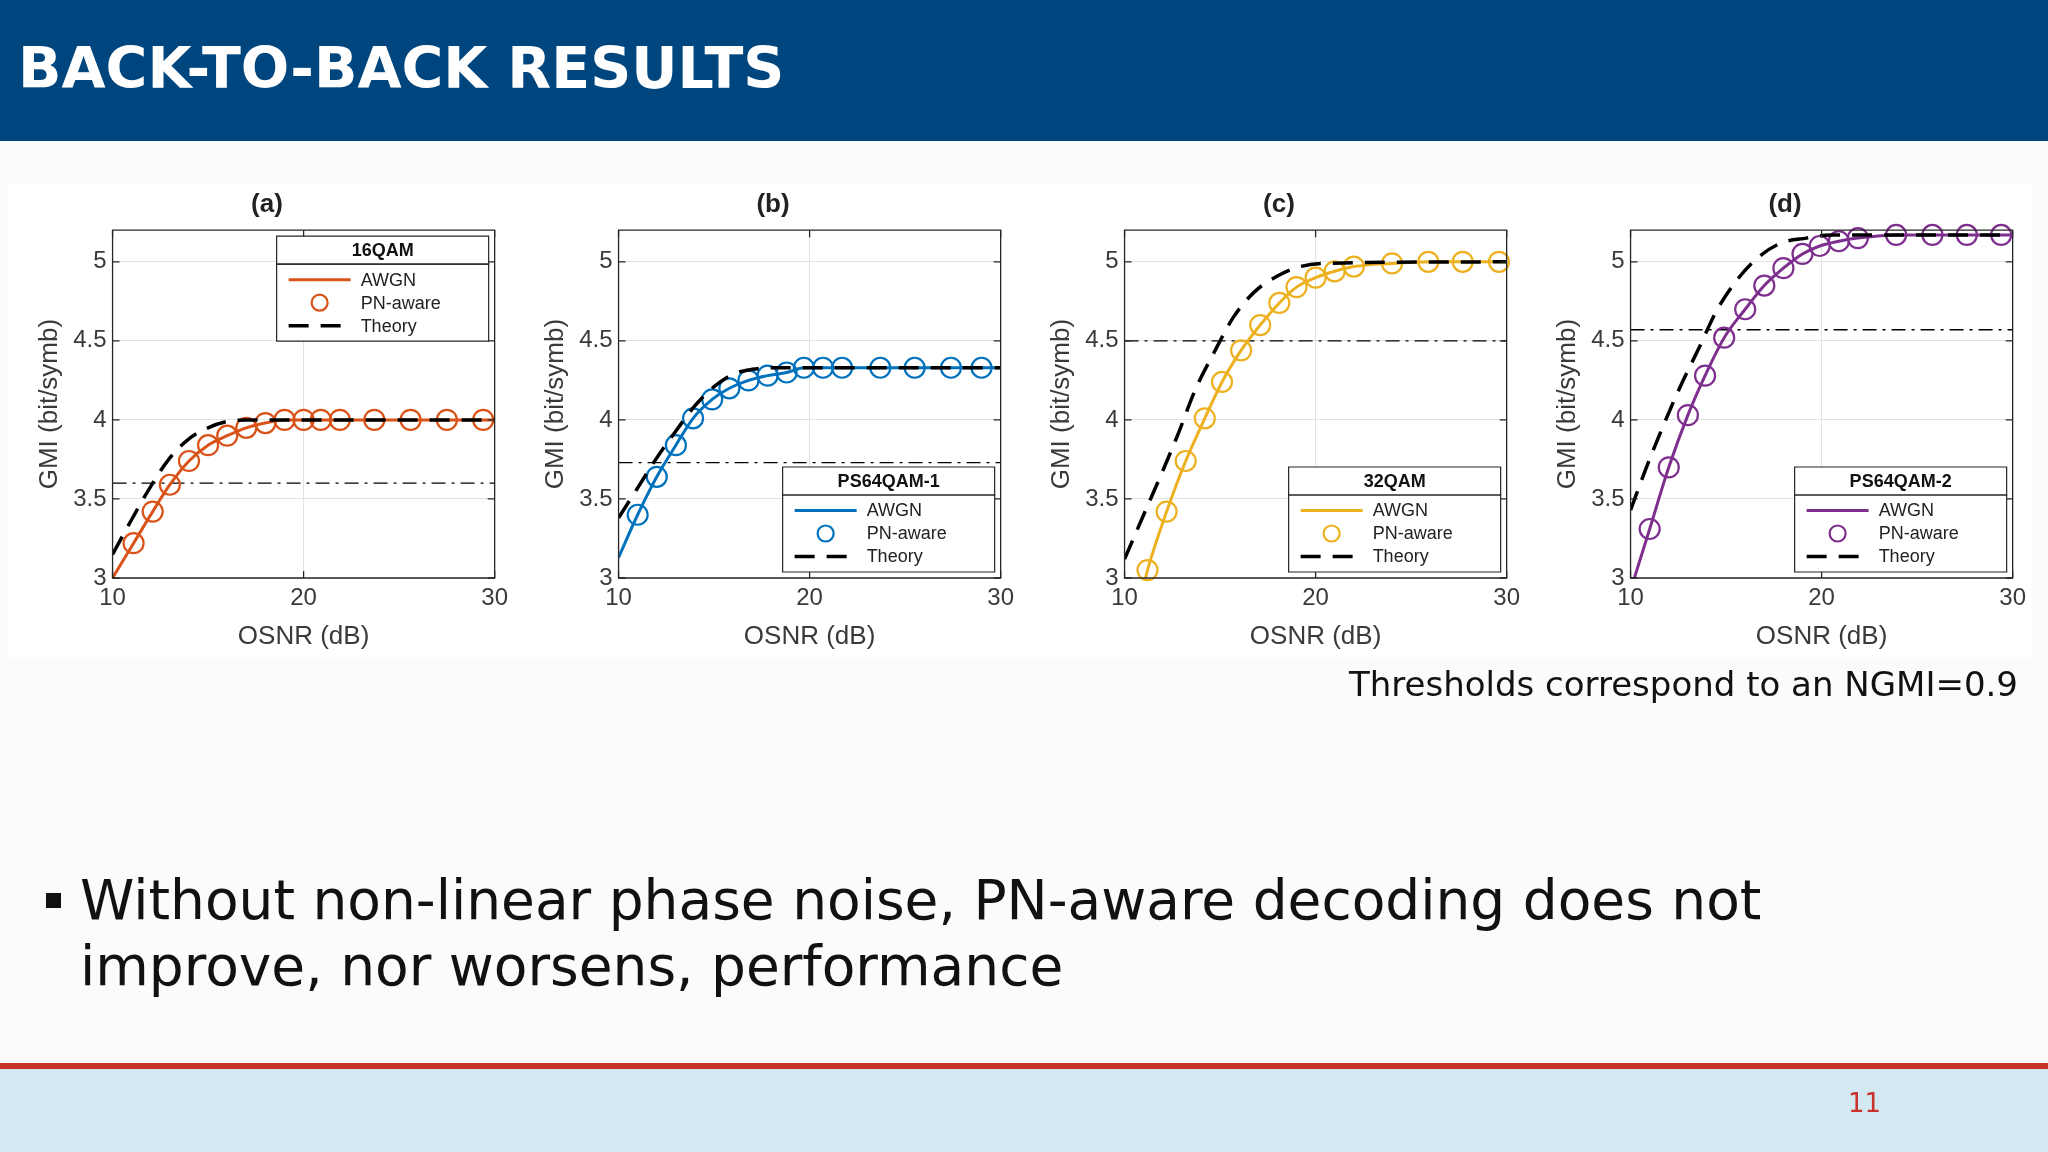  What do you see at coordinates (1900, 480) in the screenshot?
I see `legend-title: PS64QAM-2` at bounding box center [1900, 480].